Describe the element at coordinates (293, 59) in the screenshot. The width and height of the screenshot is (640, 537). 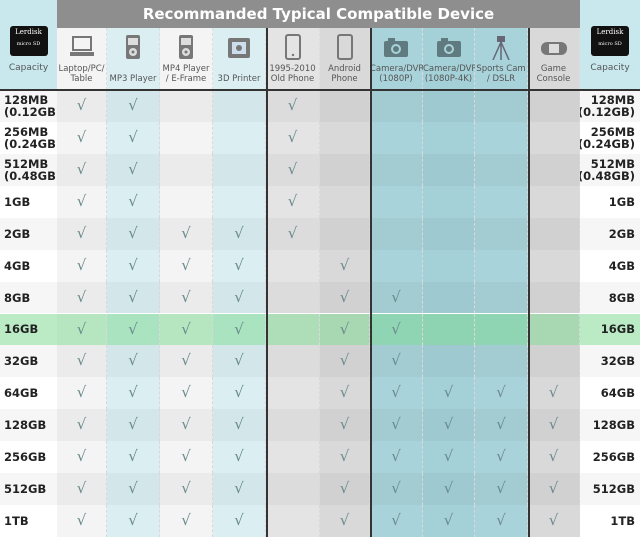
I see `device-header: 1995-2010 Old Phone` at that location.